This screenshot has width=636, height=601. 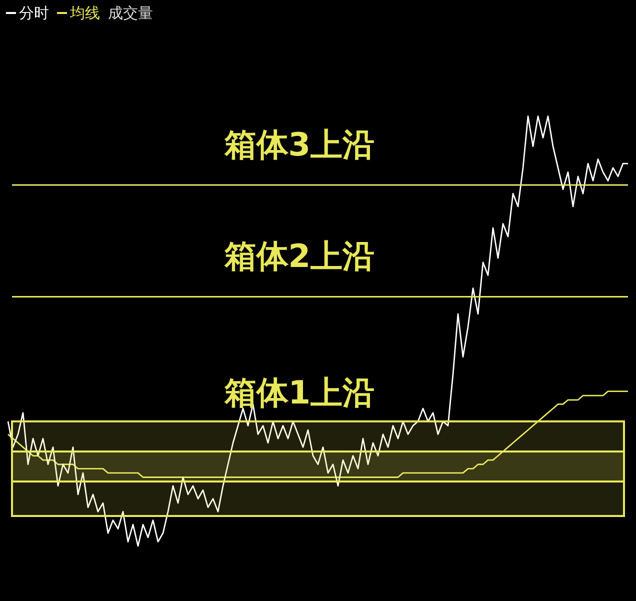 I want to click on legend-label: 均线, so click(x=84, y=13).